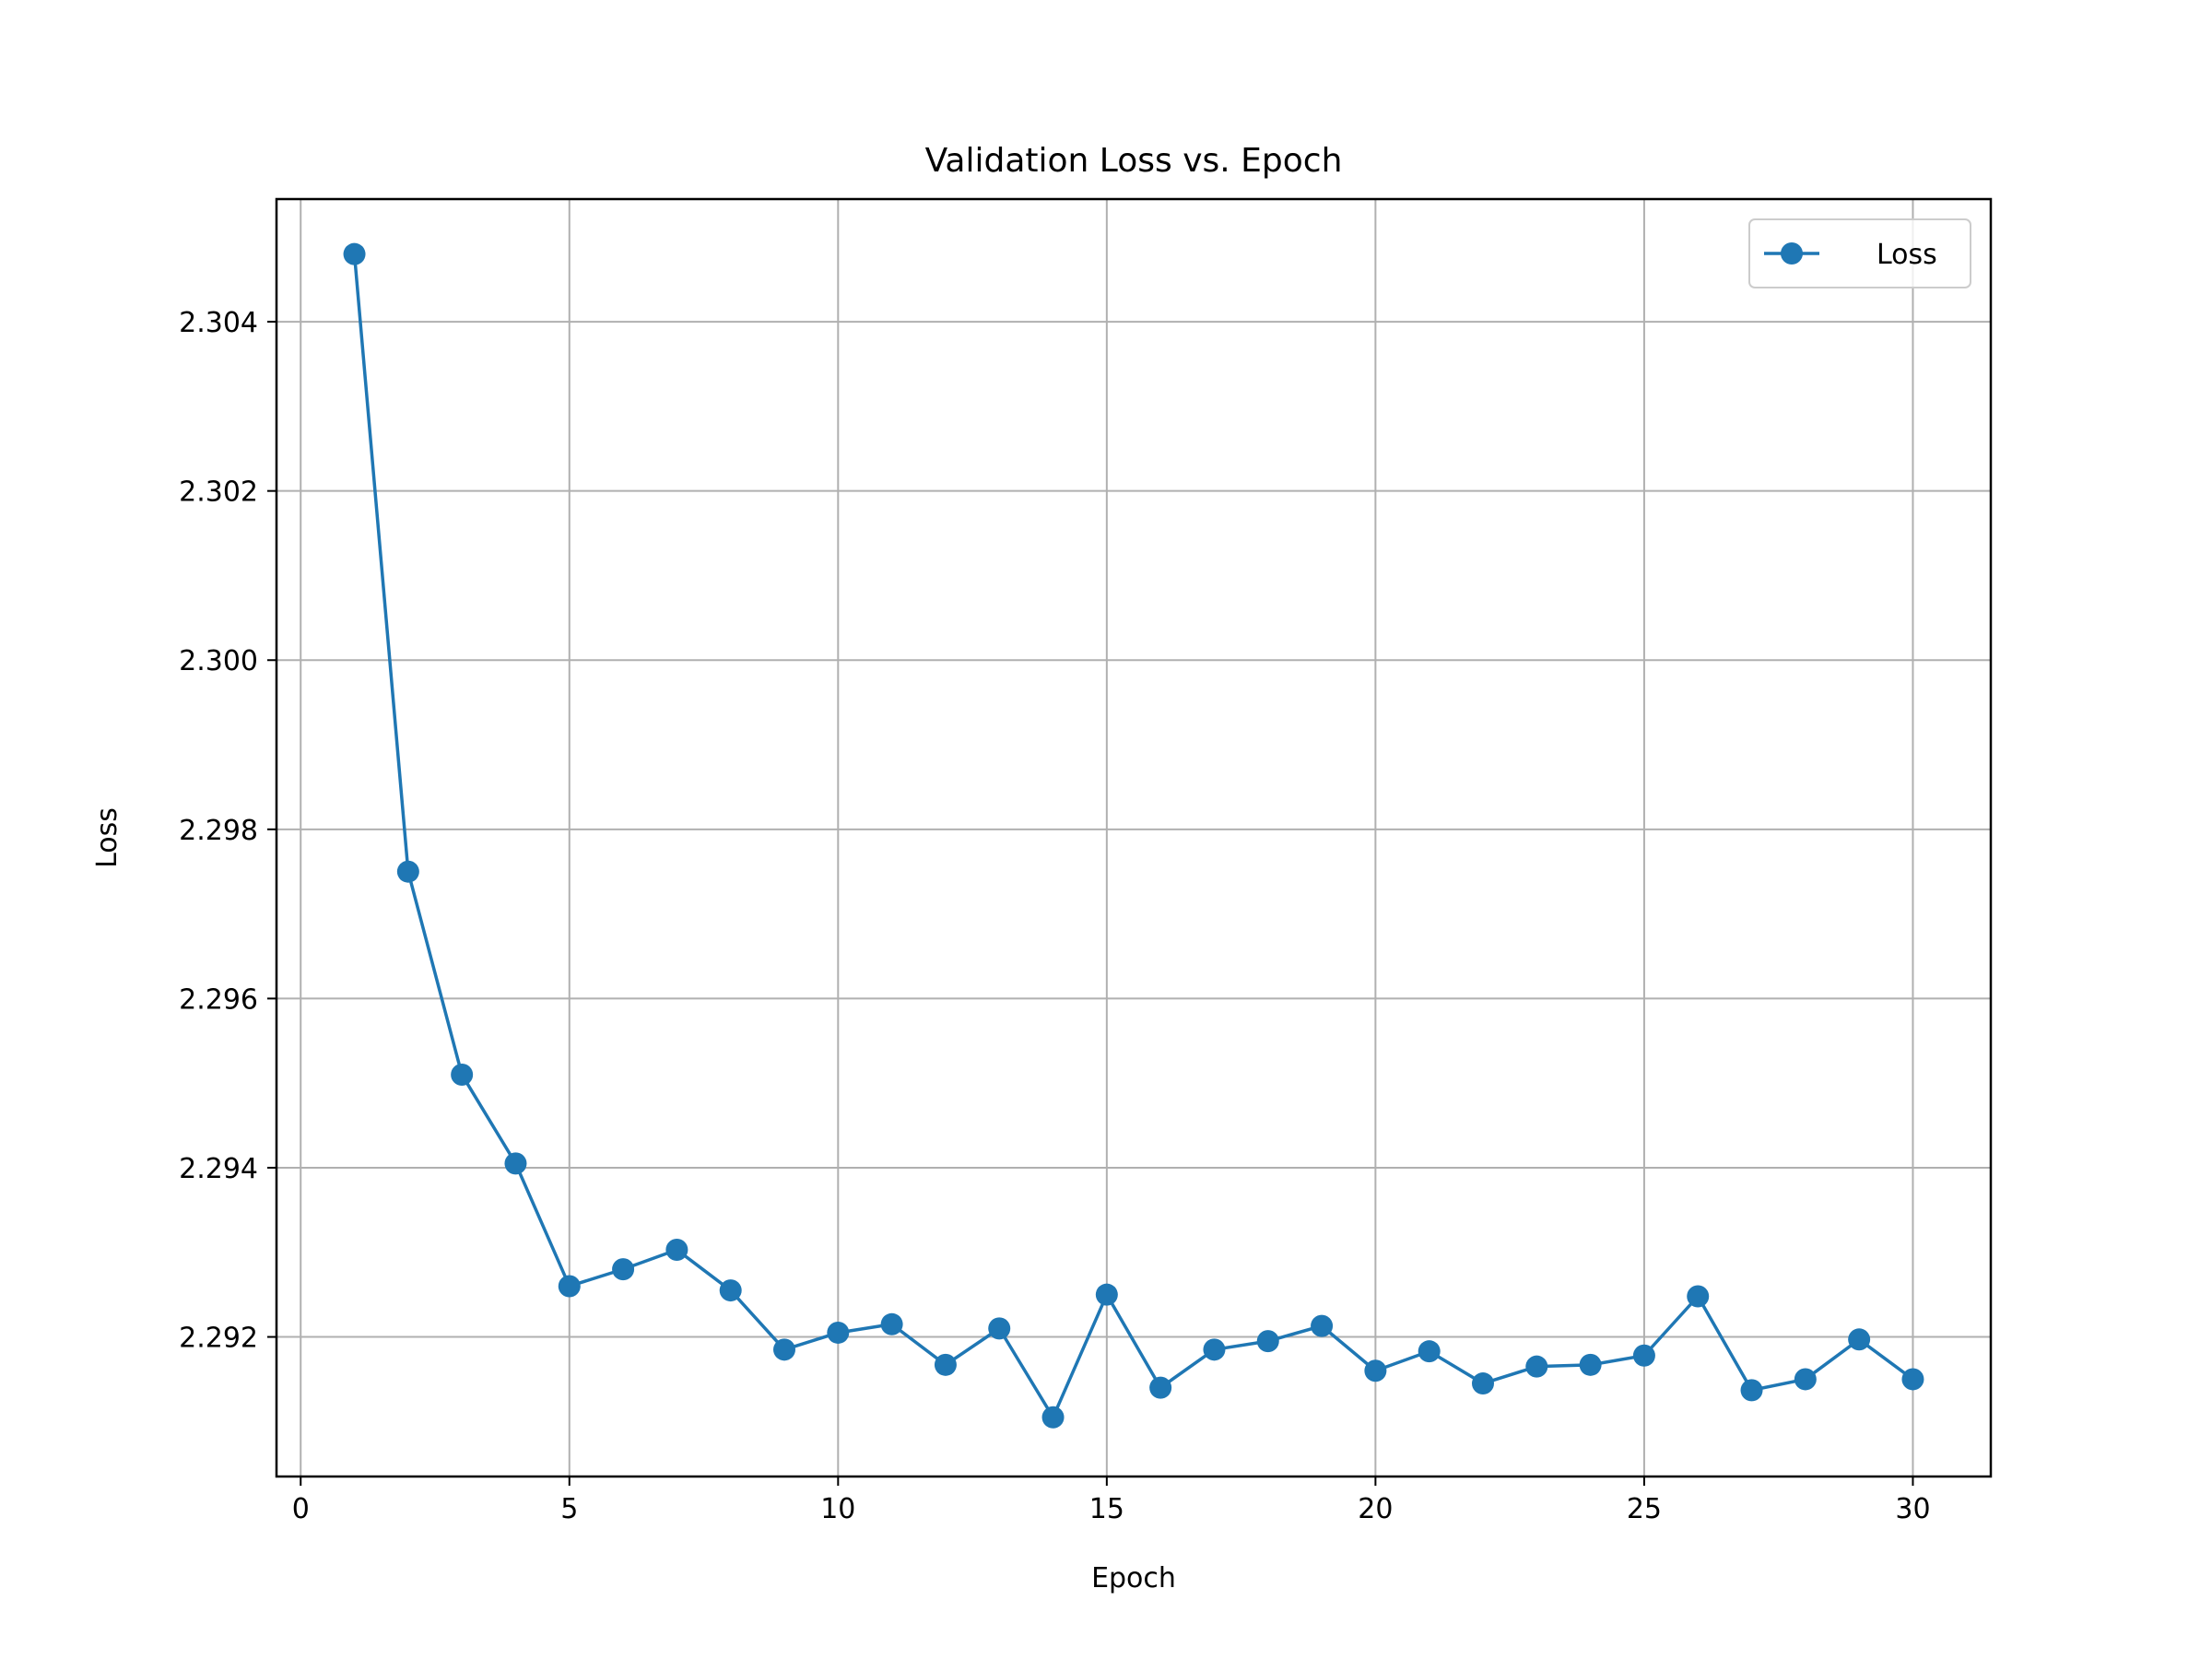 The height and width of the screenshot is (1659, 2212). What do you see at coordinates (1907, 255) in the screenshot?
I see `legend-label: Loss` at bounding box center [1907, 255].